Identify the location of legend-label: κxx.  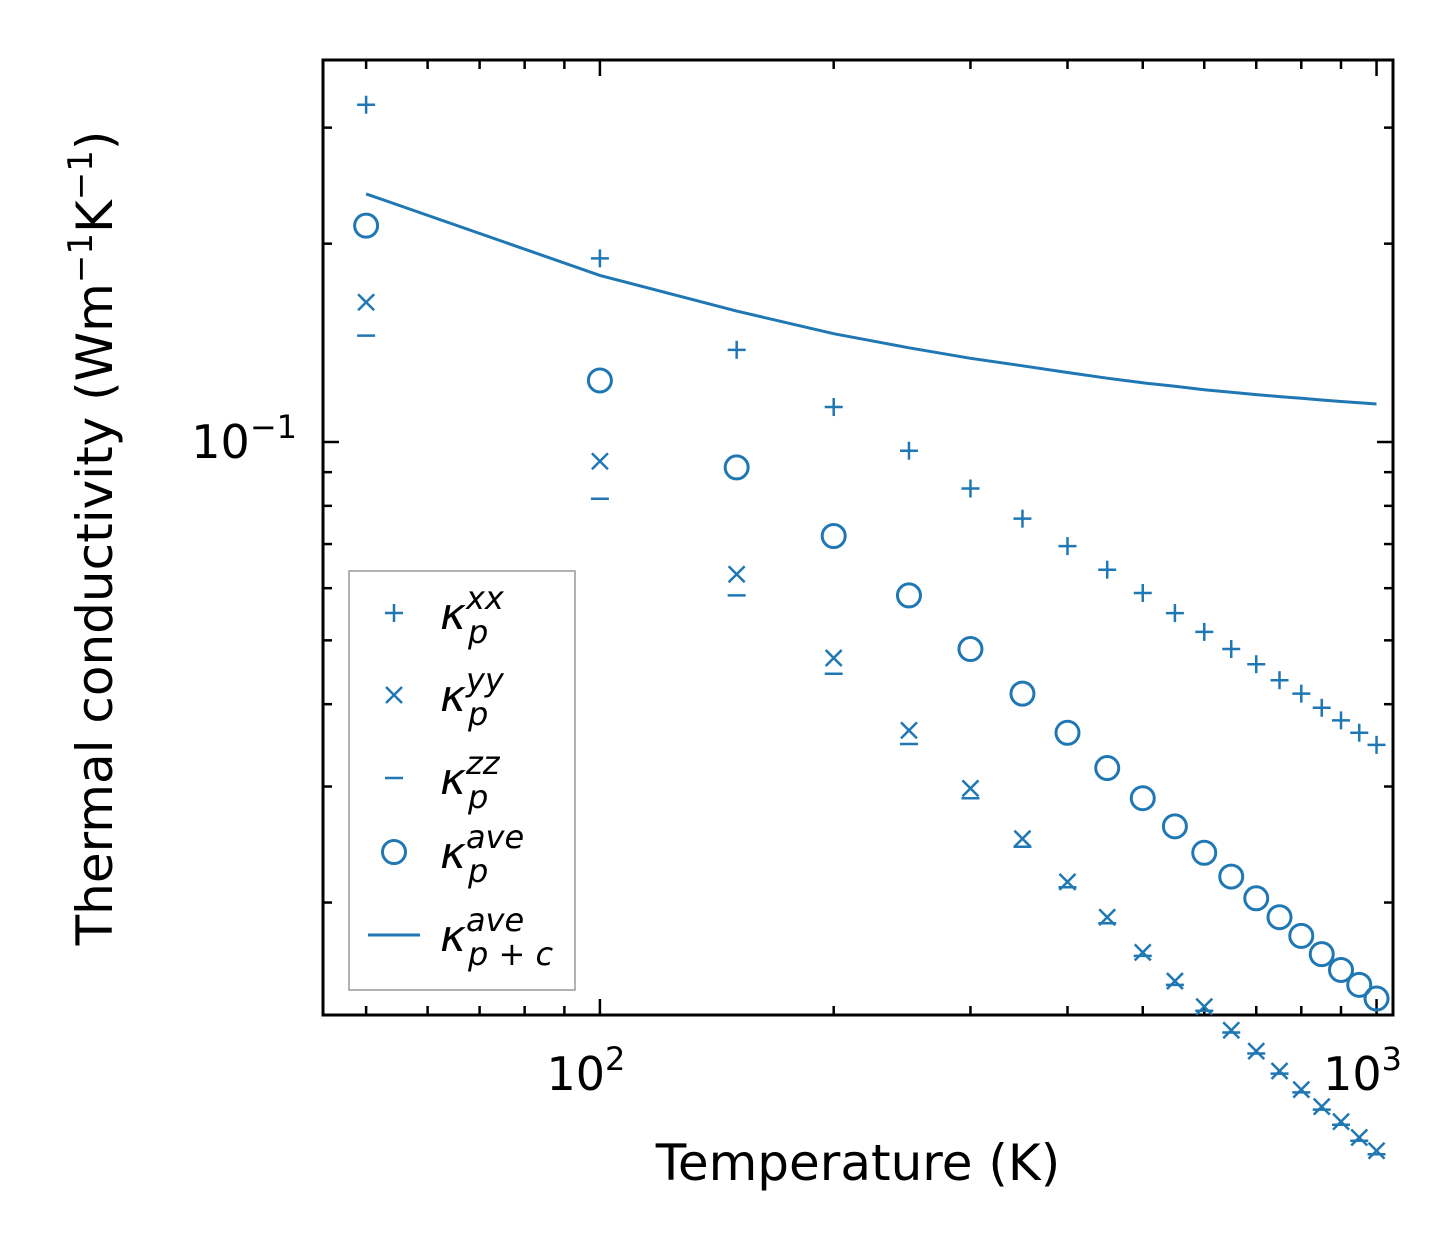
(472, 609).